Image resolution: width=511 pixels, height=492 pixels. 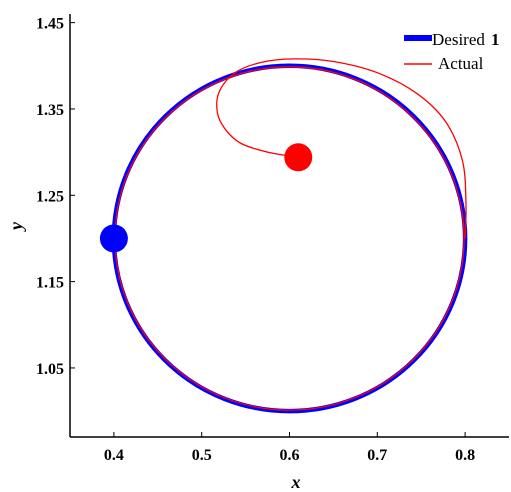 I want to click on y-axis-label: y, so click(x=16, y=226).